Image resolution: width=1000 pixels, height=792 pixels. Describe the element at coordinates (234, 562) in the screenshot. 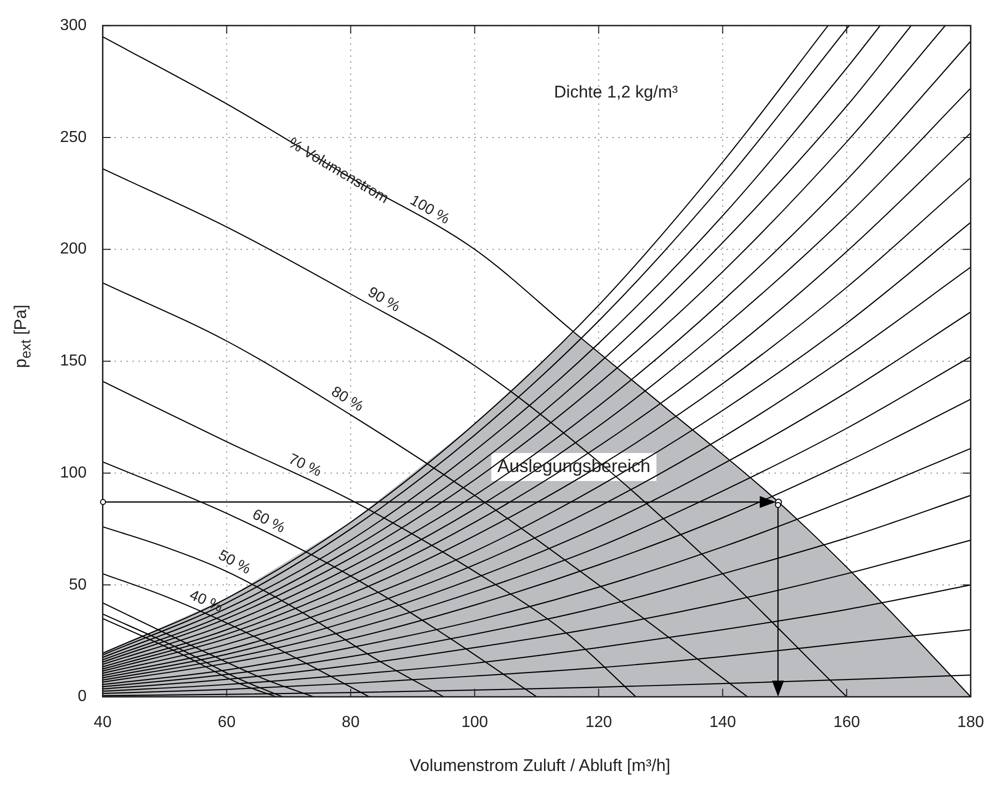

I see `text: 50 %` at that location.